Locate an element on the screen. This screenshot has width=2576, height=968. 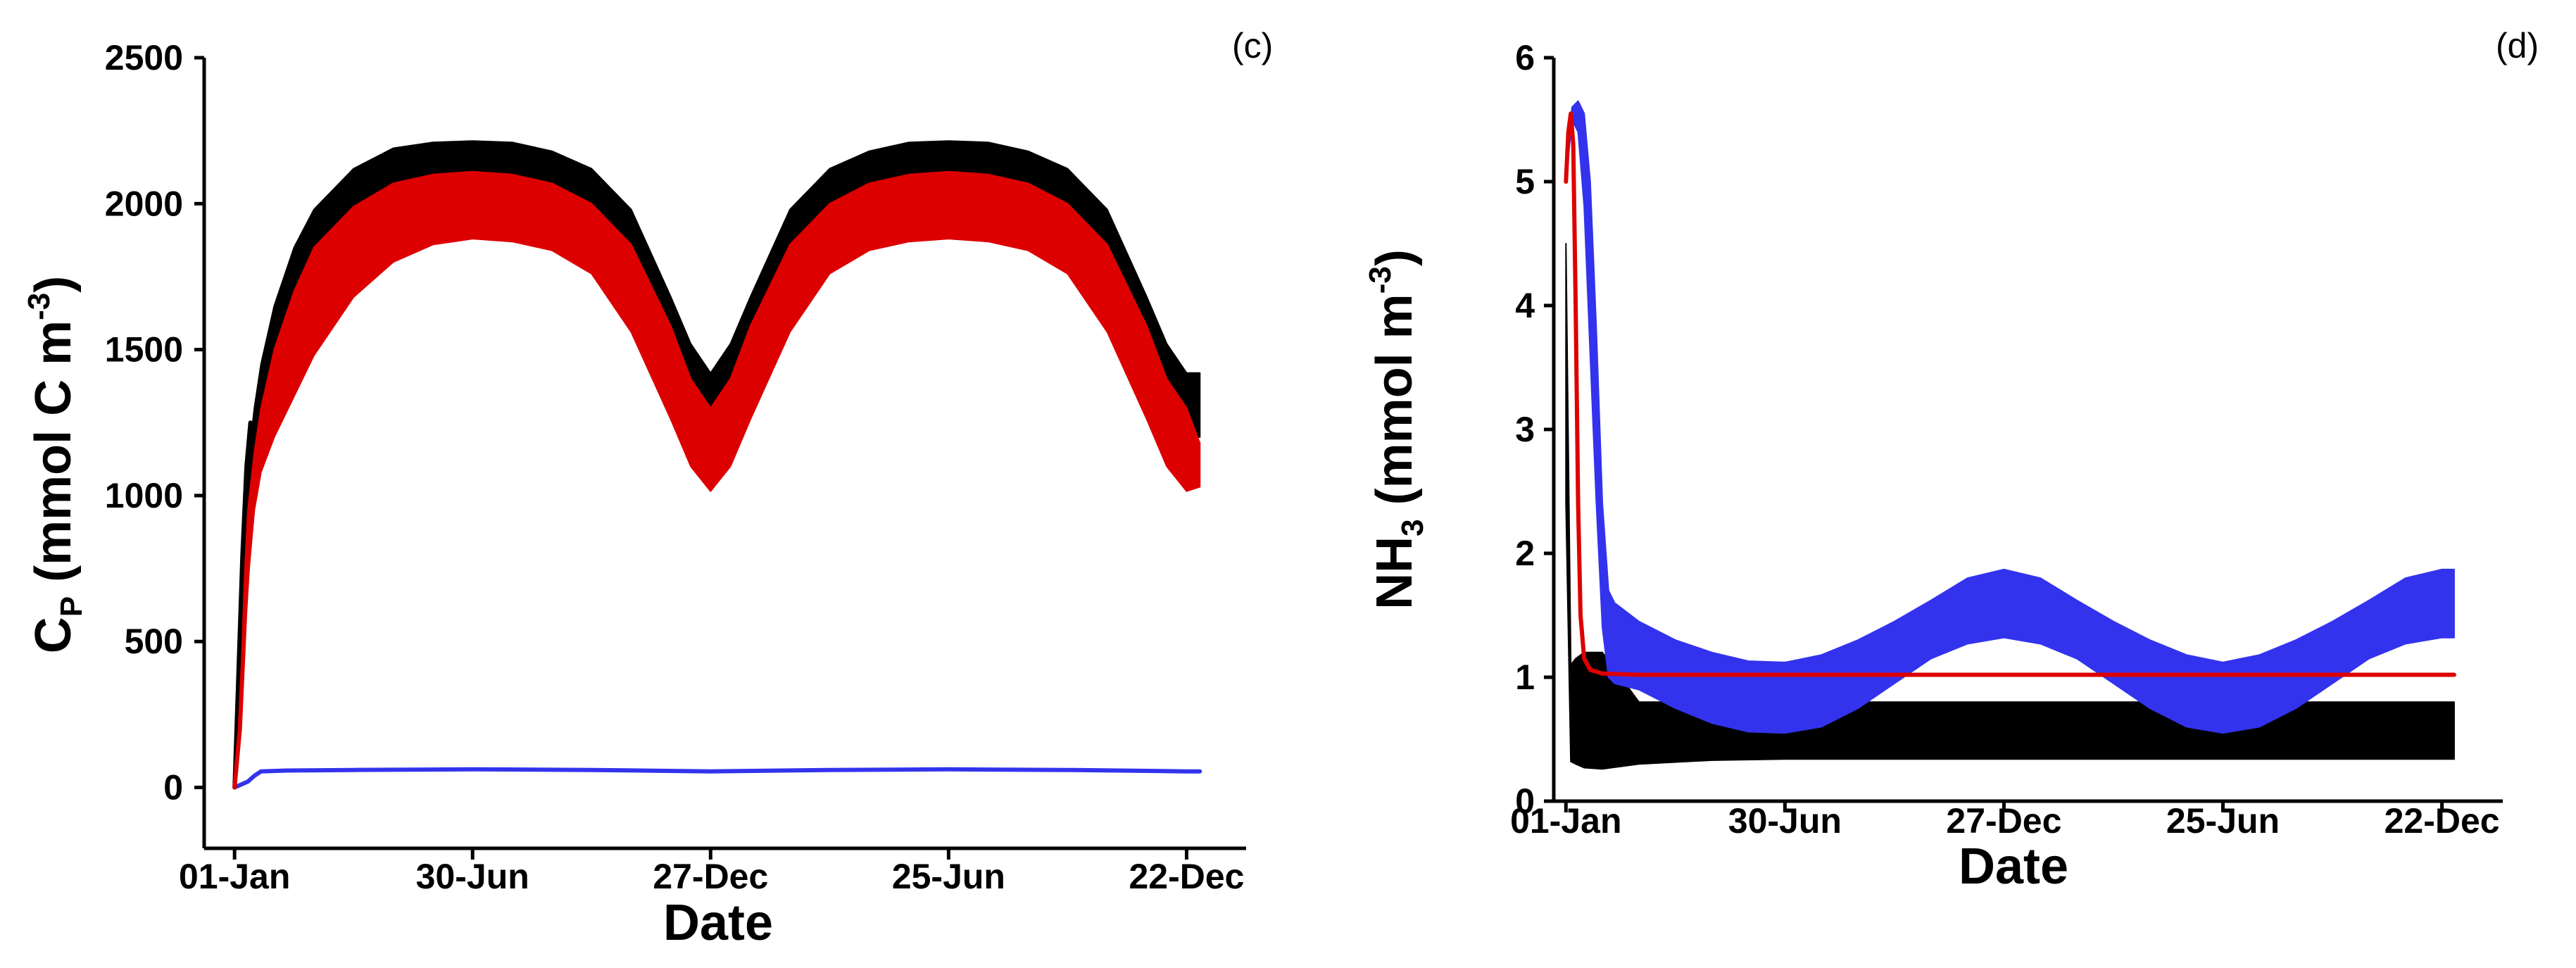
panel-c-x-ticks: 01-Jan 30-Jun 27-Dec 25-Jun 22-Dec is located at coordinates (712, 872).